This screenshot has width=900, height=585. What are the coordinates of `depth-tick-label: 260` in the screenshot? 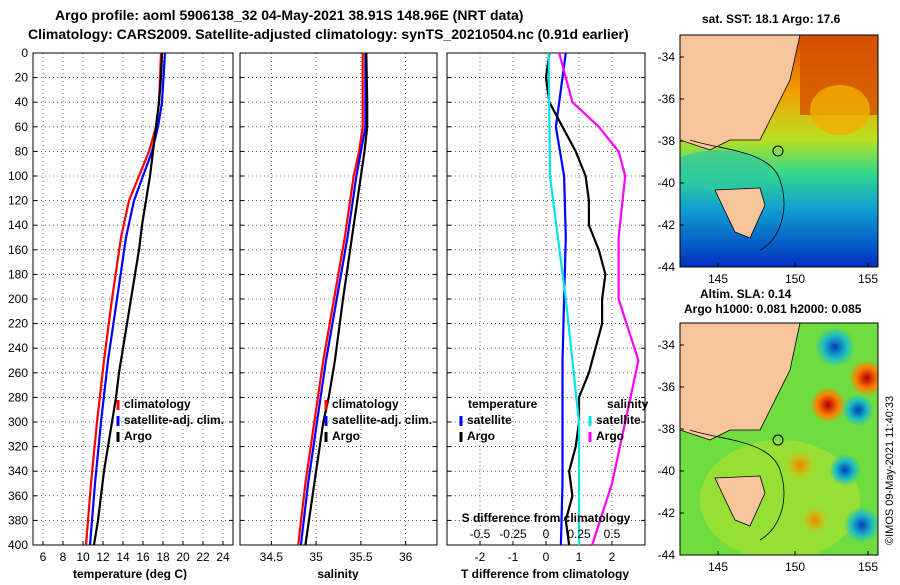 It's located at (18, 373).